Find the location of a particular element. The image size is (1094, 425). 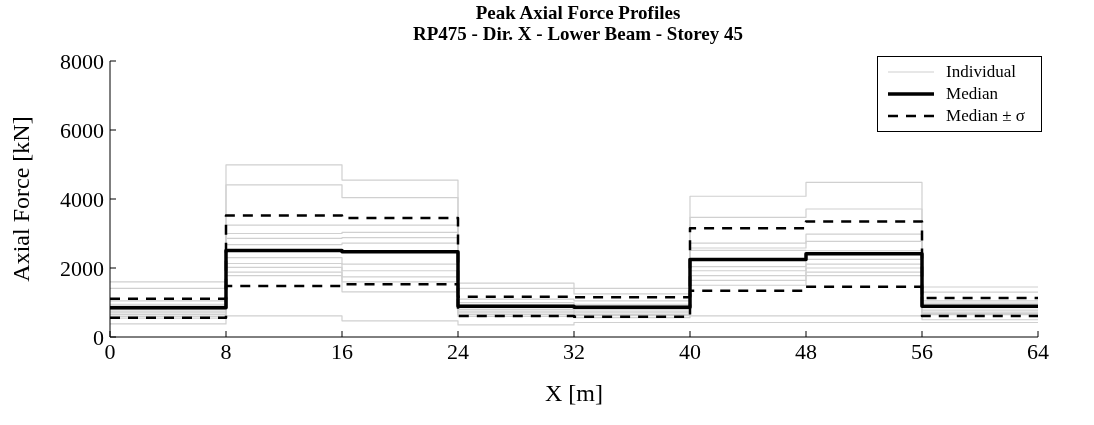

x-axis-title: X [m] is located at coordinates (574, 393).